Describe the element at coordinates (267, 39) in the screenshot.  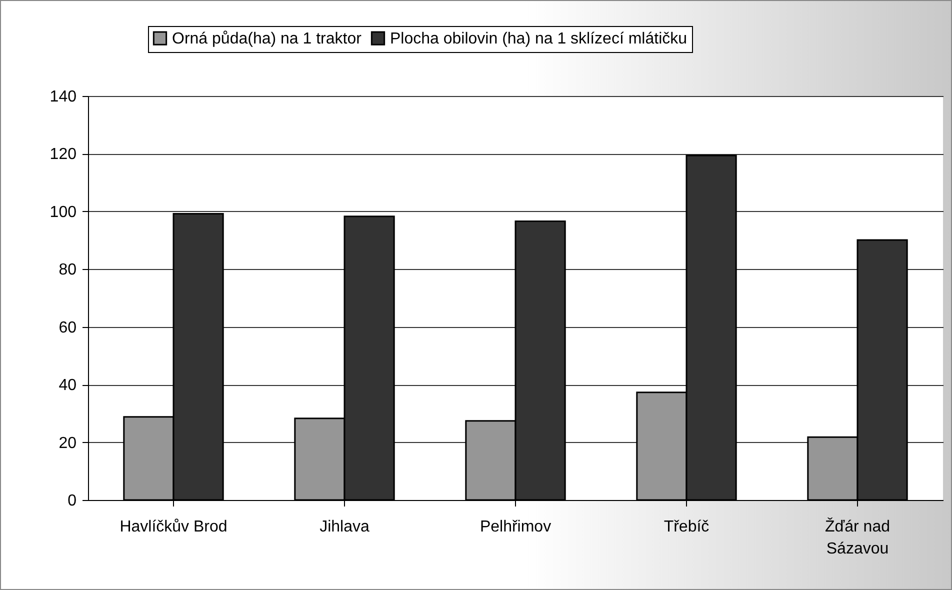
I see `legend-label: Orná půda(ha) na 1 traktor` at that location.